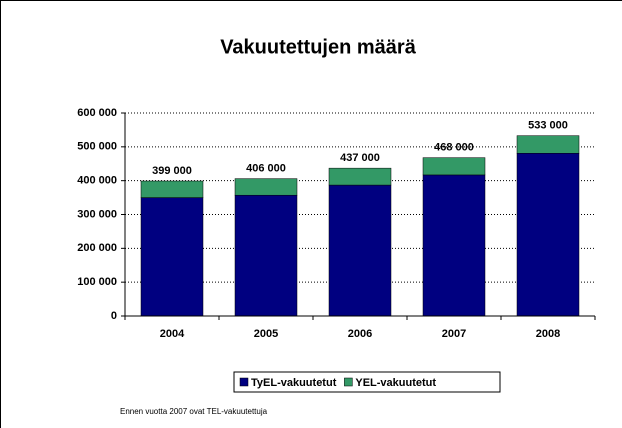 The image size is (622, 428). I want to click on x-tick-label: 2008, so click(548, 334).